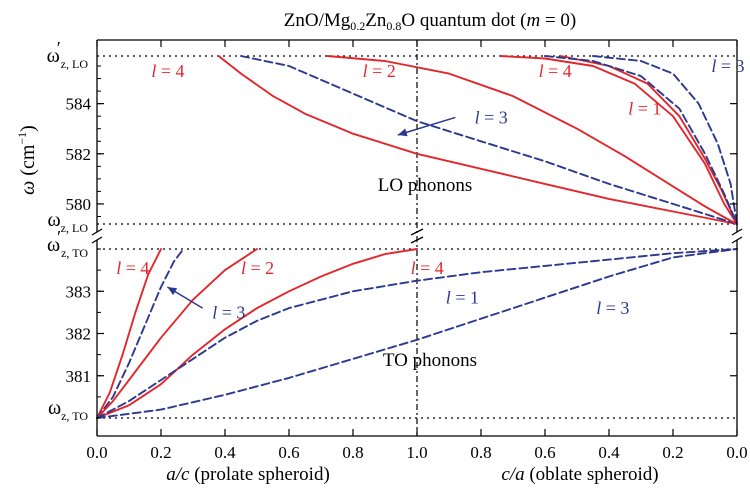 The width and height of the screenshot is (750, 490). What do you see at coordinates (27, 160) in the screenshot?
I see `y-axis-label: ω (cm−1)` at bounding box center [27, 160].